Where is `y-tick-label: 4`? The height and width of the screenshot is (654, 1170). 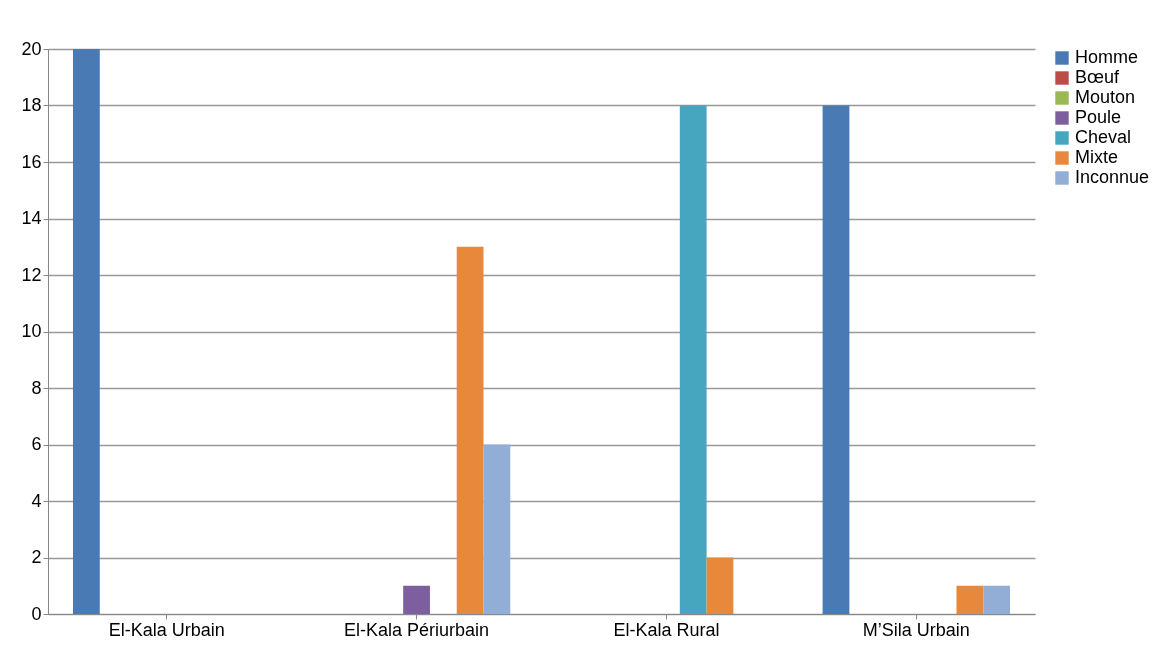 y-tick-label: 4 is located at coordinates (36, 500).